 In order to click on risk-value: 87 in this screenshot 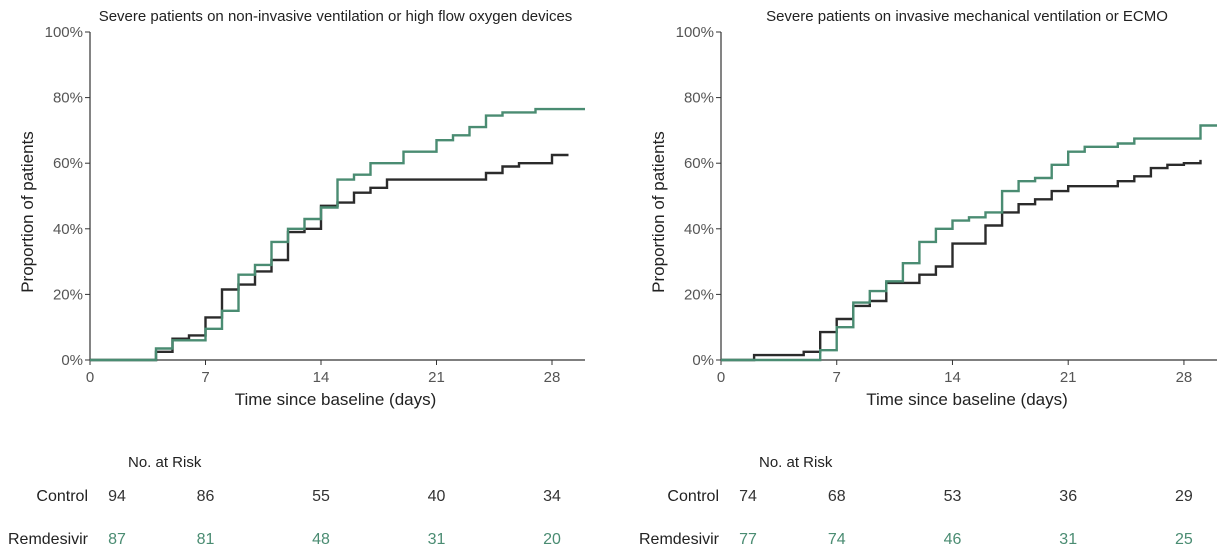, I will do `click(117, 539)`.